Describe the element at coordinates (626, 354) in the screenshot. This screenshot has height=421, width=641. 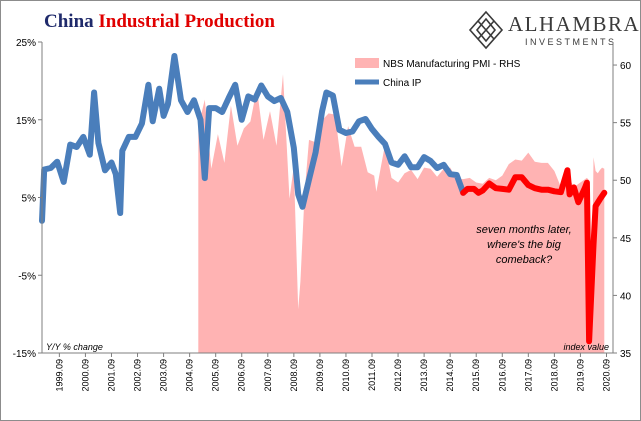
I see `right-tick-label: 35` at that location.